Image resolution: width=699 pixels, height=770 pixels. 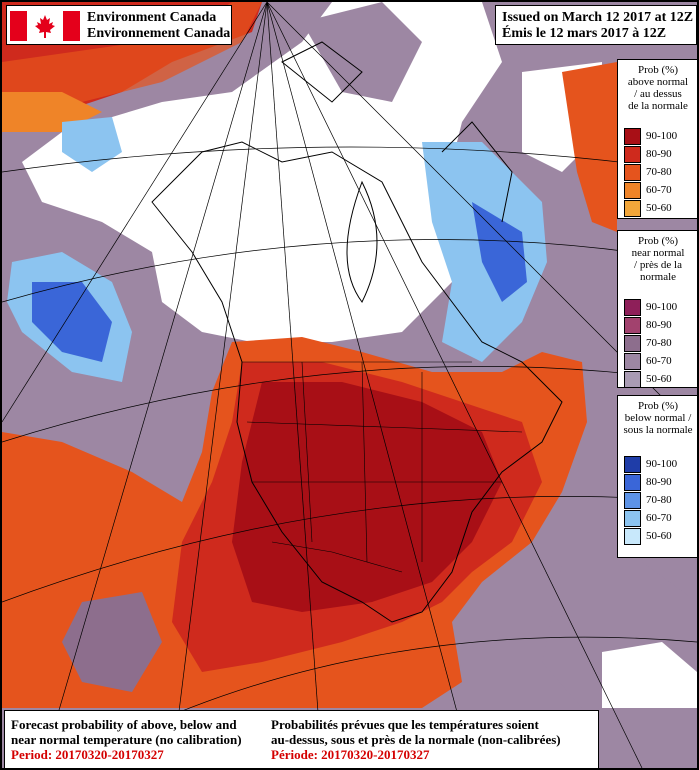 I want to click on legend-above-class: 80-90, so click(x=660, y=154).